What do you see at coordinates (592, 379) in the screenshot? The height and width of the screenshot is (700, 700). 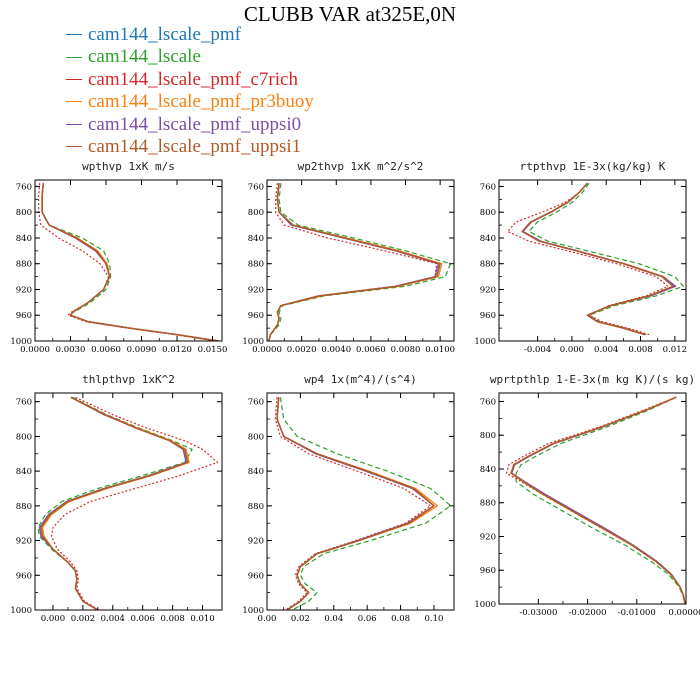 I see `plot-title: wprtpthlp 1-E-3x(m kg K)/(s kg)` at bounding box center [592, 379].